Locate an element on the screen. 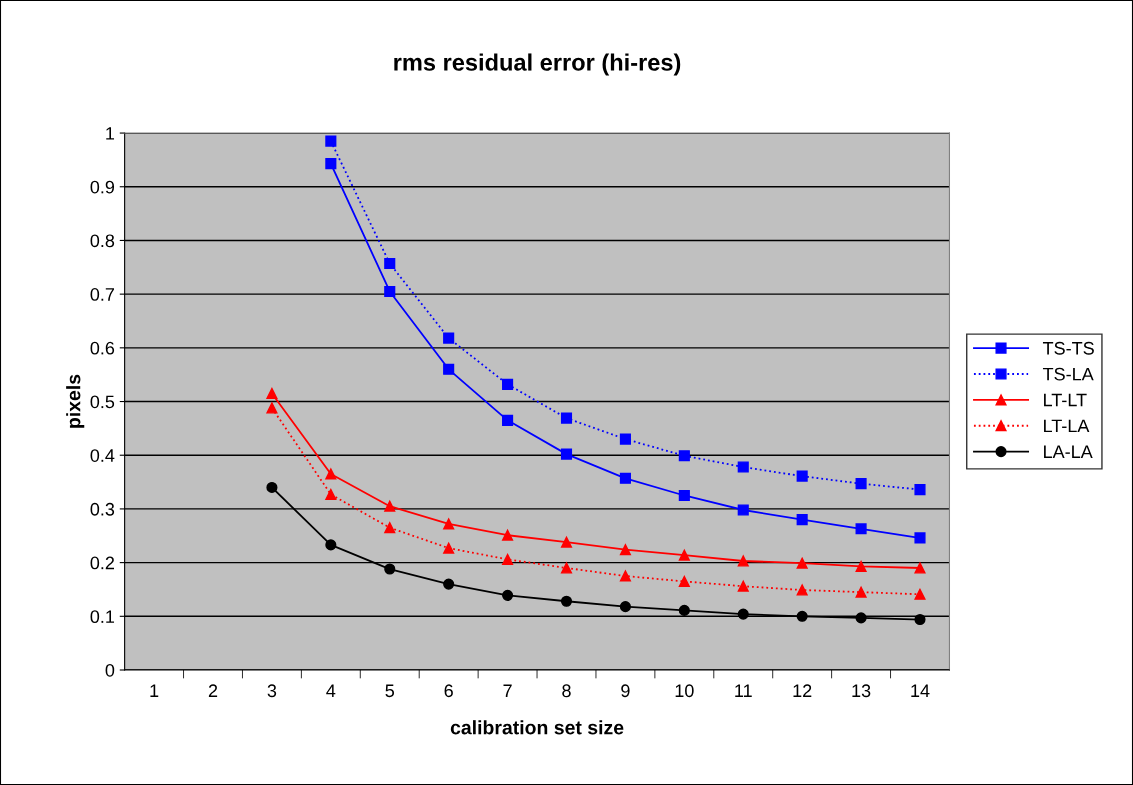  x-tick-label: 14 is located at coordinates (920, 690).